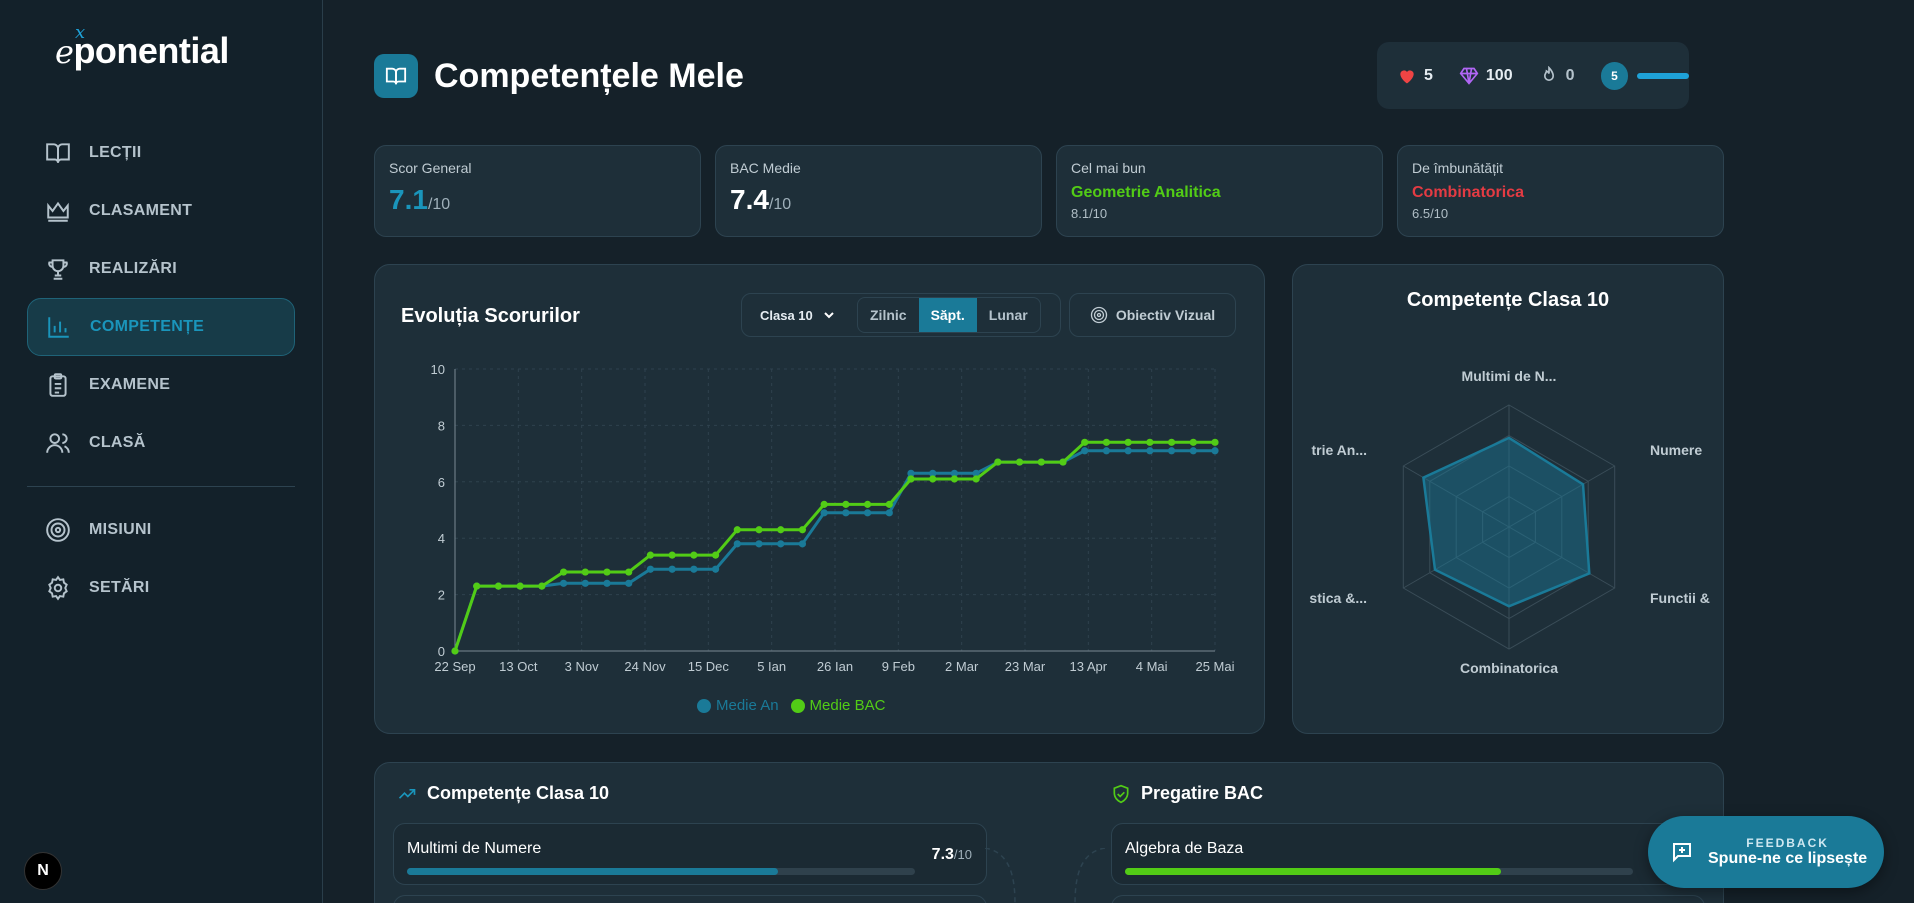  Describe the element at coordinates (1766, 852) in the screenshot. I see `feedback-button: FEEDBACK Spune-ne ce lipsește` at that location.